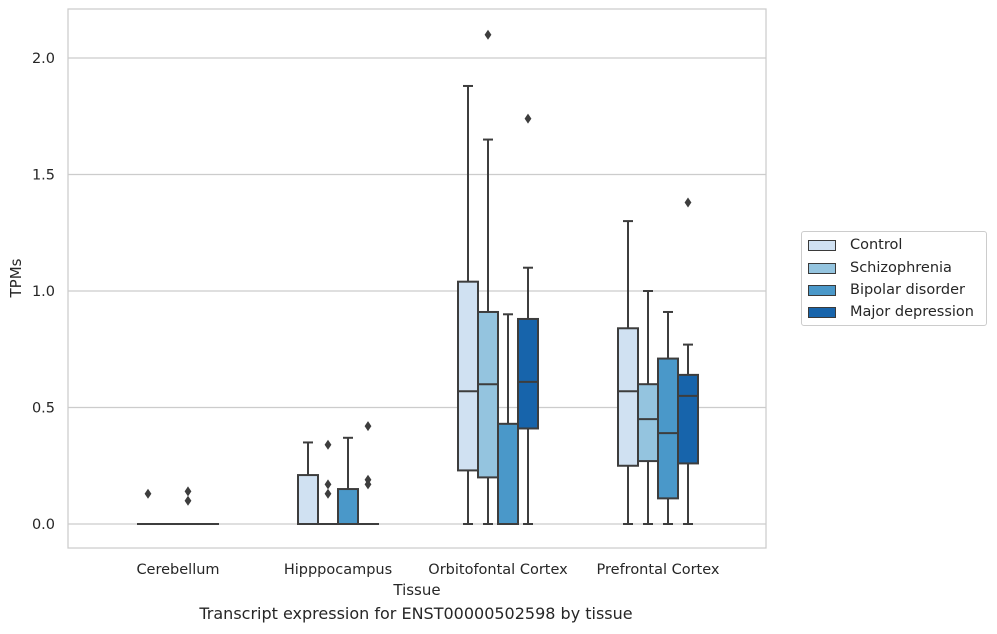 This screenshot has height=634, width=997. I want to click on legend-swatch-control, so click(822, 245).